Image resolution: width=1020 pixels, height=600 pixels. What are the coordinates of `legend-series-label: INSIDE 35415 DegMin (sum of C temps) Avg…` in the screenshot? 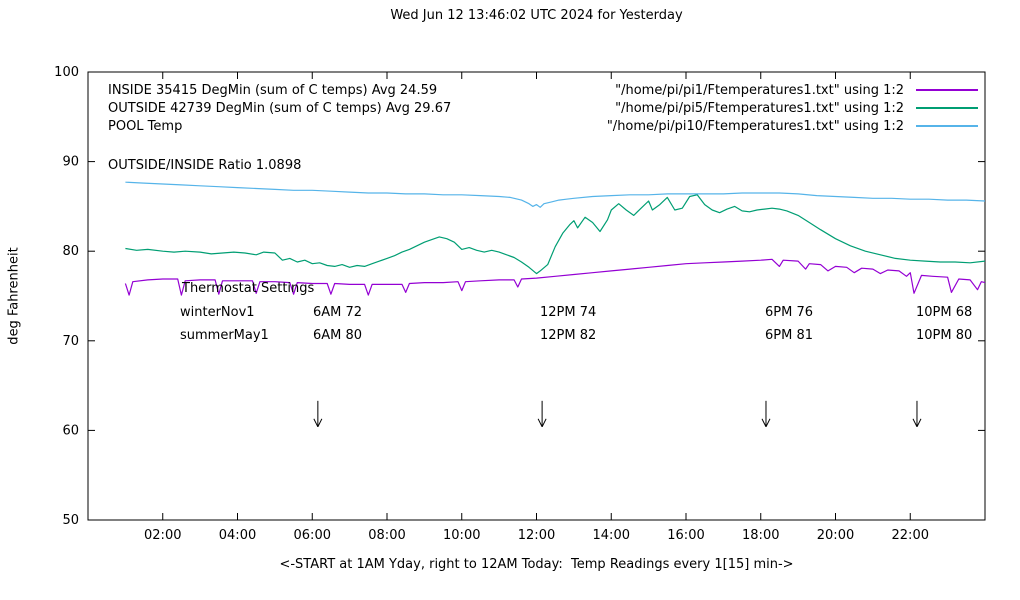 It's located at (273, 90).